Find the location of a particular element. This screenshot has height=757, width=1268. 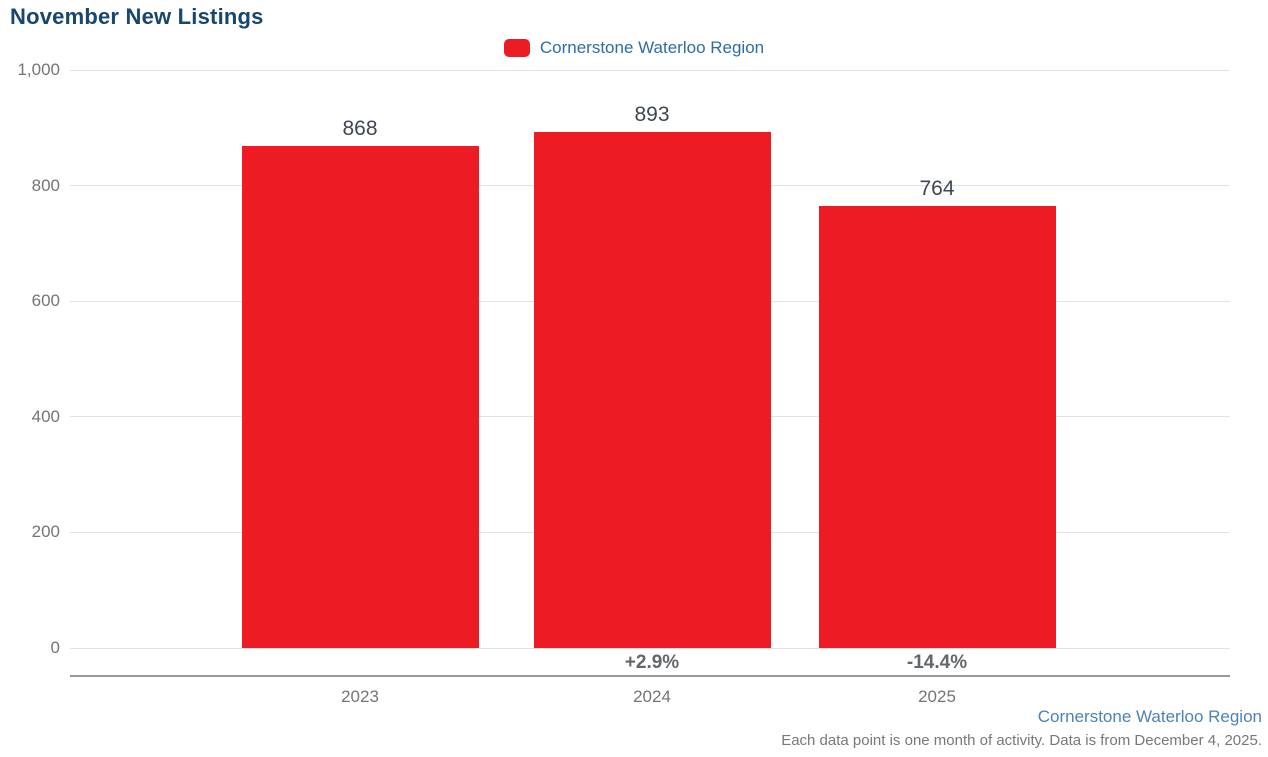

y-axis-tick-label: 1,000 is located at coordinates (38, 69).